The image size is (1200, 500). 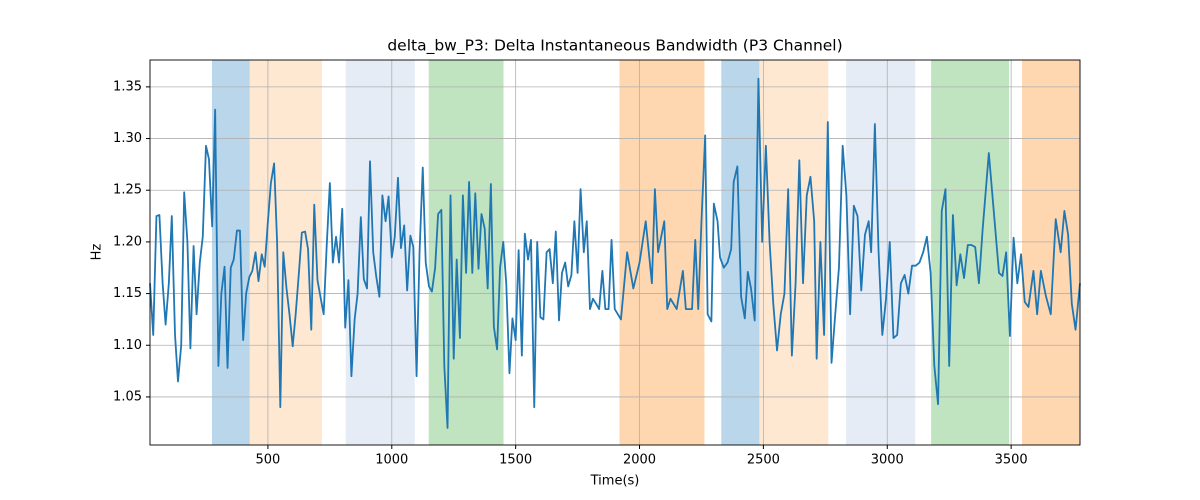 I want to click on x-tick-label: 500, so click(x=268, y=460).